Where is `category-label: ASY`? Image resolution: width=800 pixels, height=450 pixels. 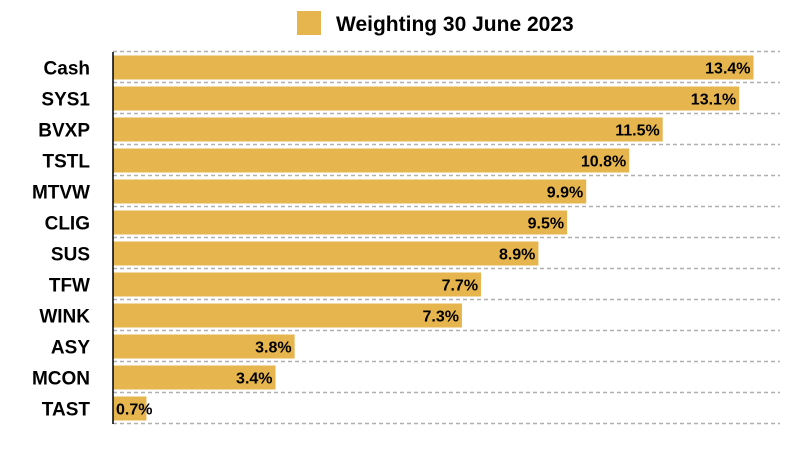 category-label: ASY is located at coordinates (70, 348).